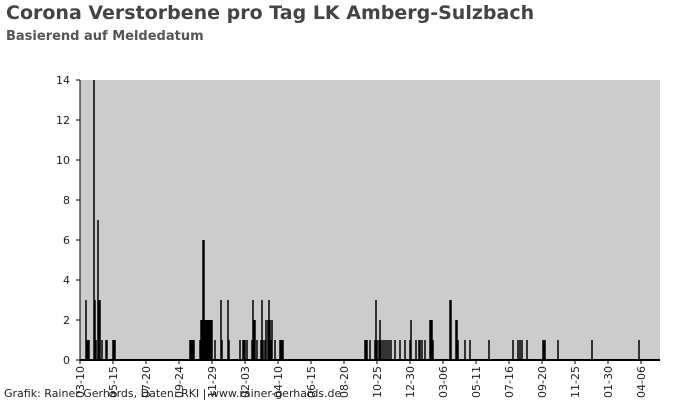 The image size is (700, 400). I want to click on x-tick-label: 08-20, so click(344, 382).